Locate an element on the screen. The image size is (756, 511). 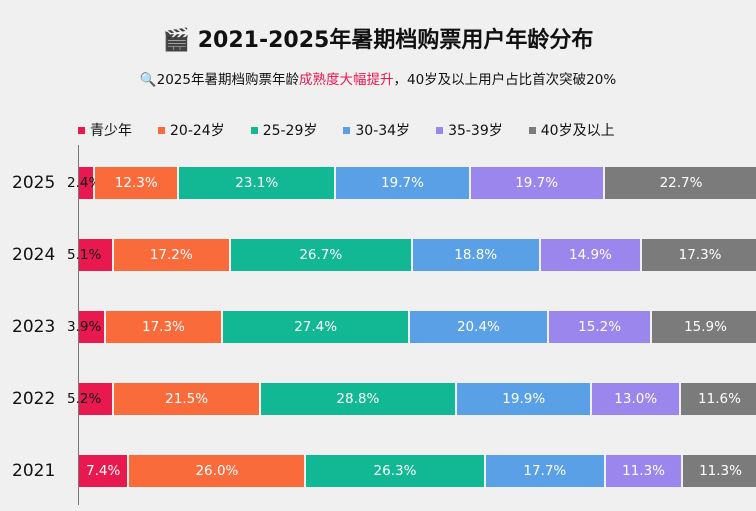
data-label: 21.5% is located at coordinates (187, 399).